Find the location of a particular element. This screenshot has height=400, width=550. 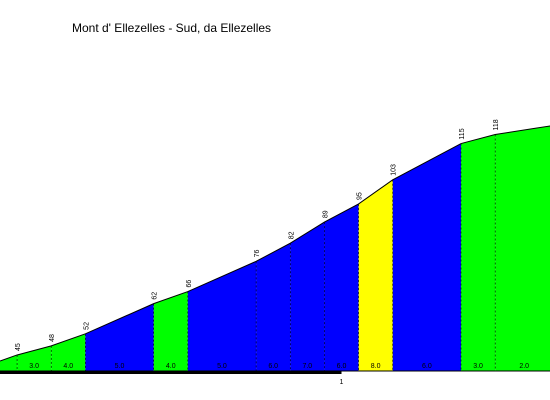

altitude-label: 115 is located at coordinates (462, 133).